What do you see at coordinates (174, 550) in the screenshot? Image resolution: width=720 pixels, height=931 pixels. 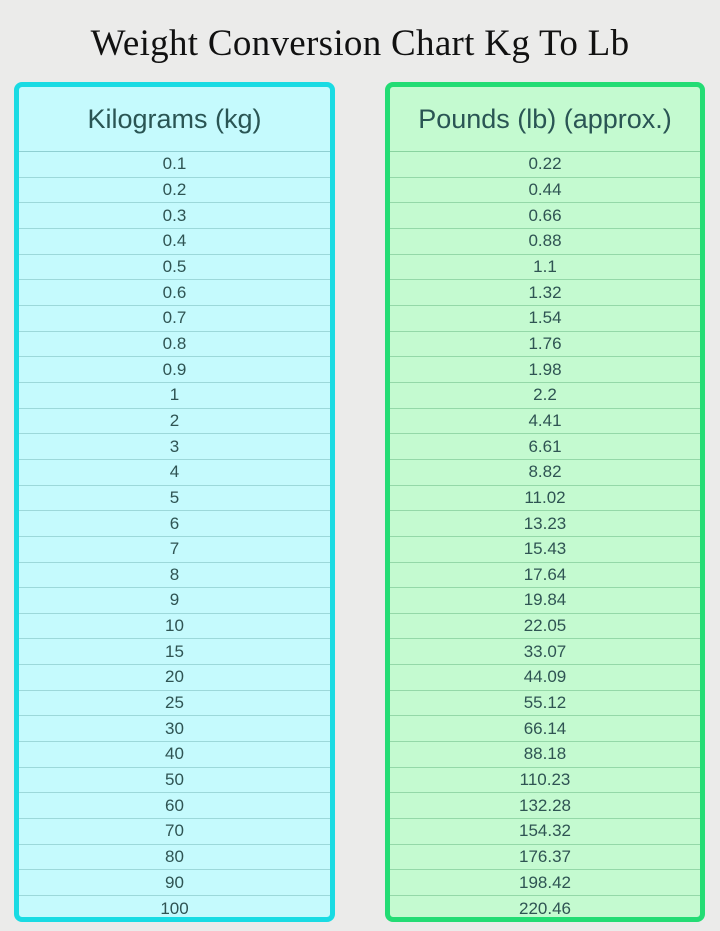 I see `kilograms-cell: 7` at bounding box center [174, 550].